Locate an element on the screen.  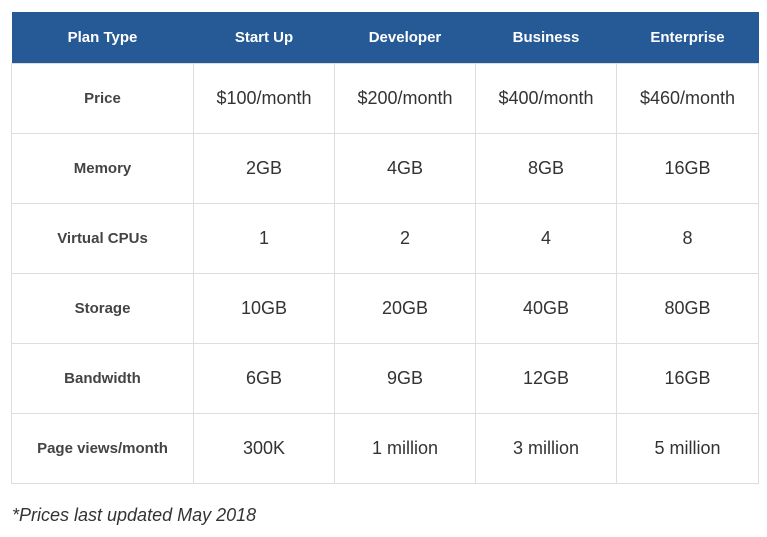
table-cell: 4 is located at coordinates (546, 238).